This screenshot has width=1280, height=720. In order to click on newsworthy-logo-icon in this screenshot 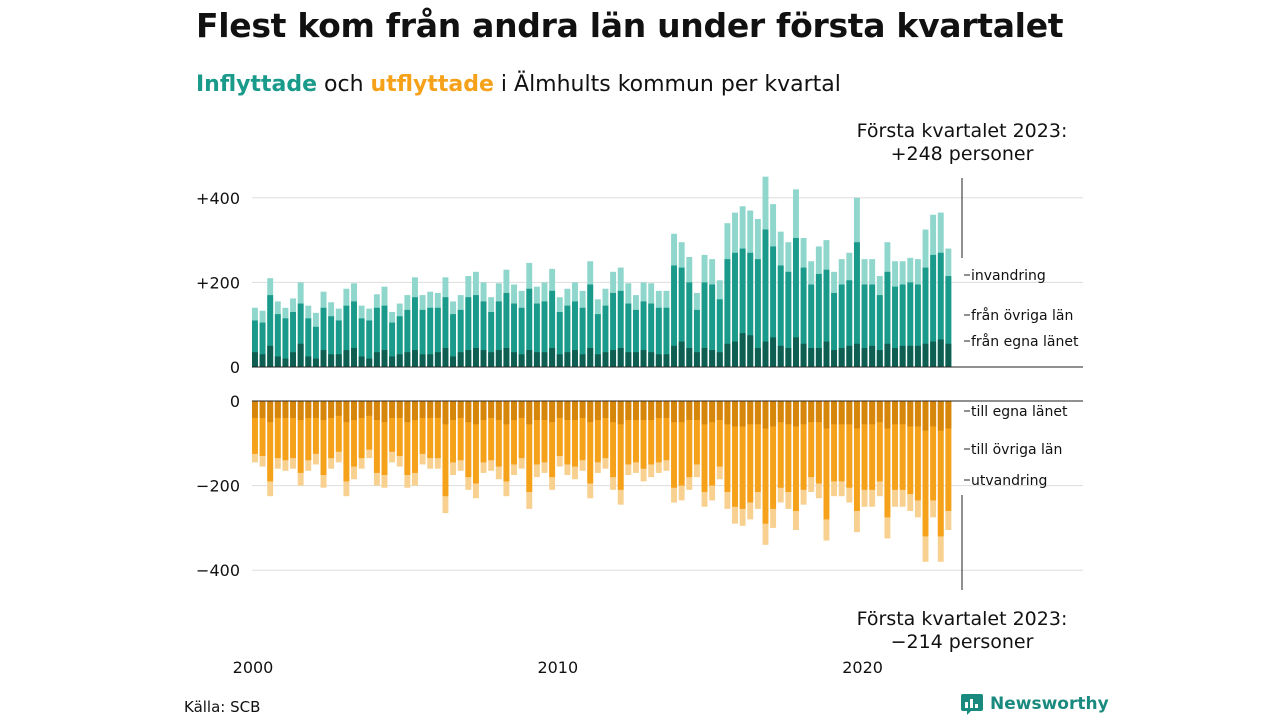, I will do `click(972, 704)`.